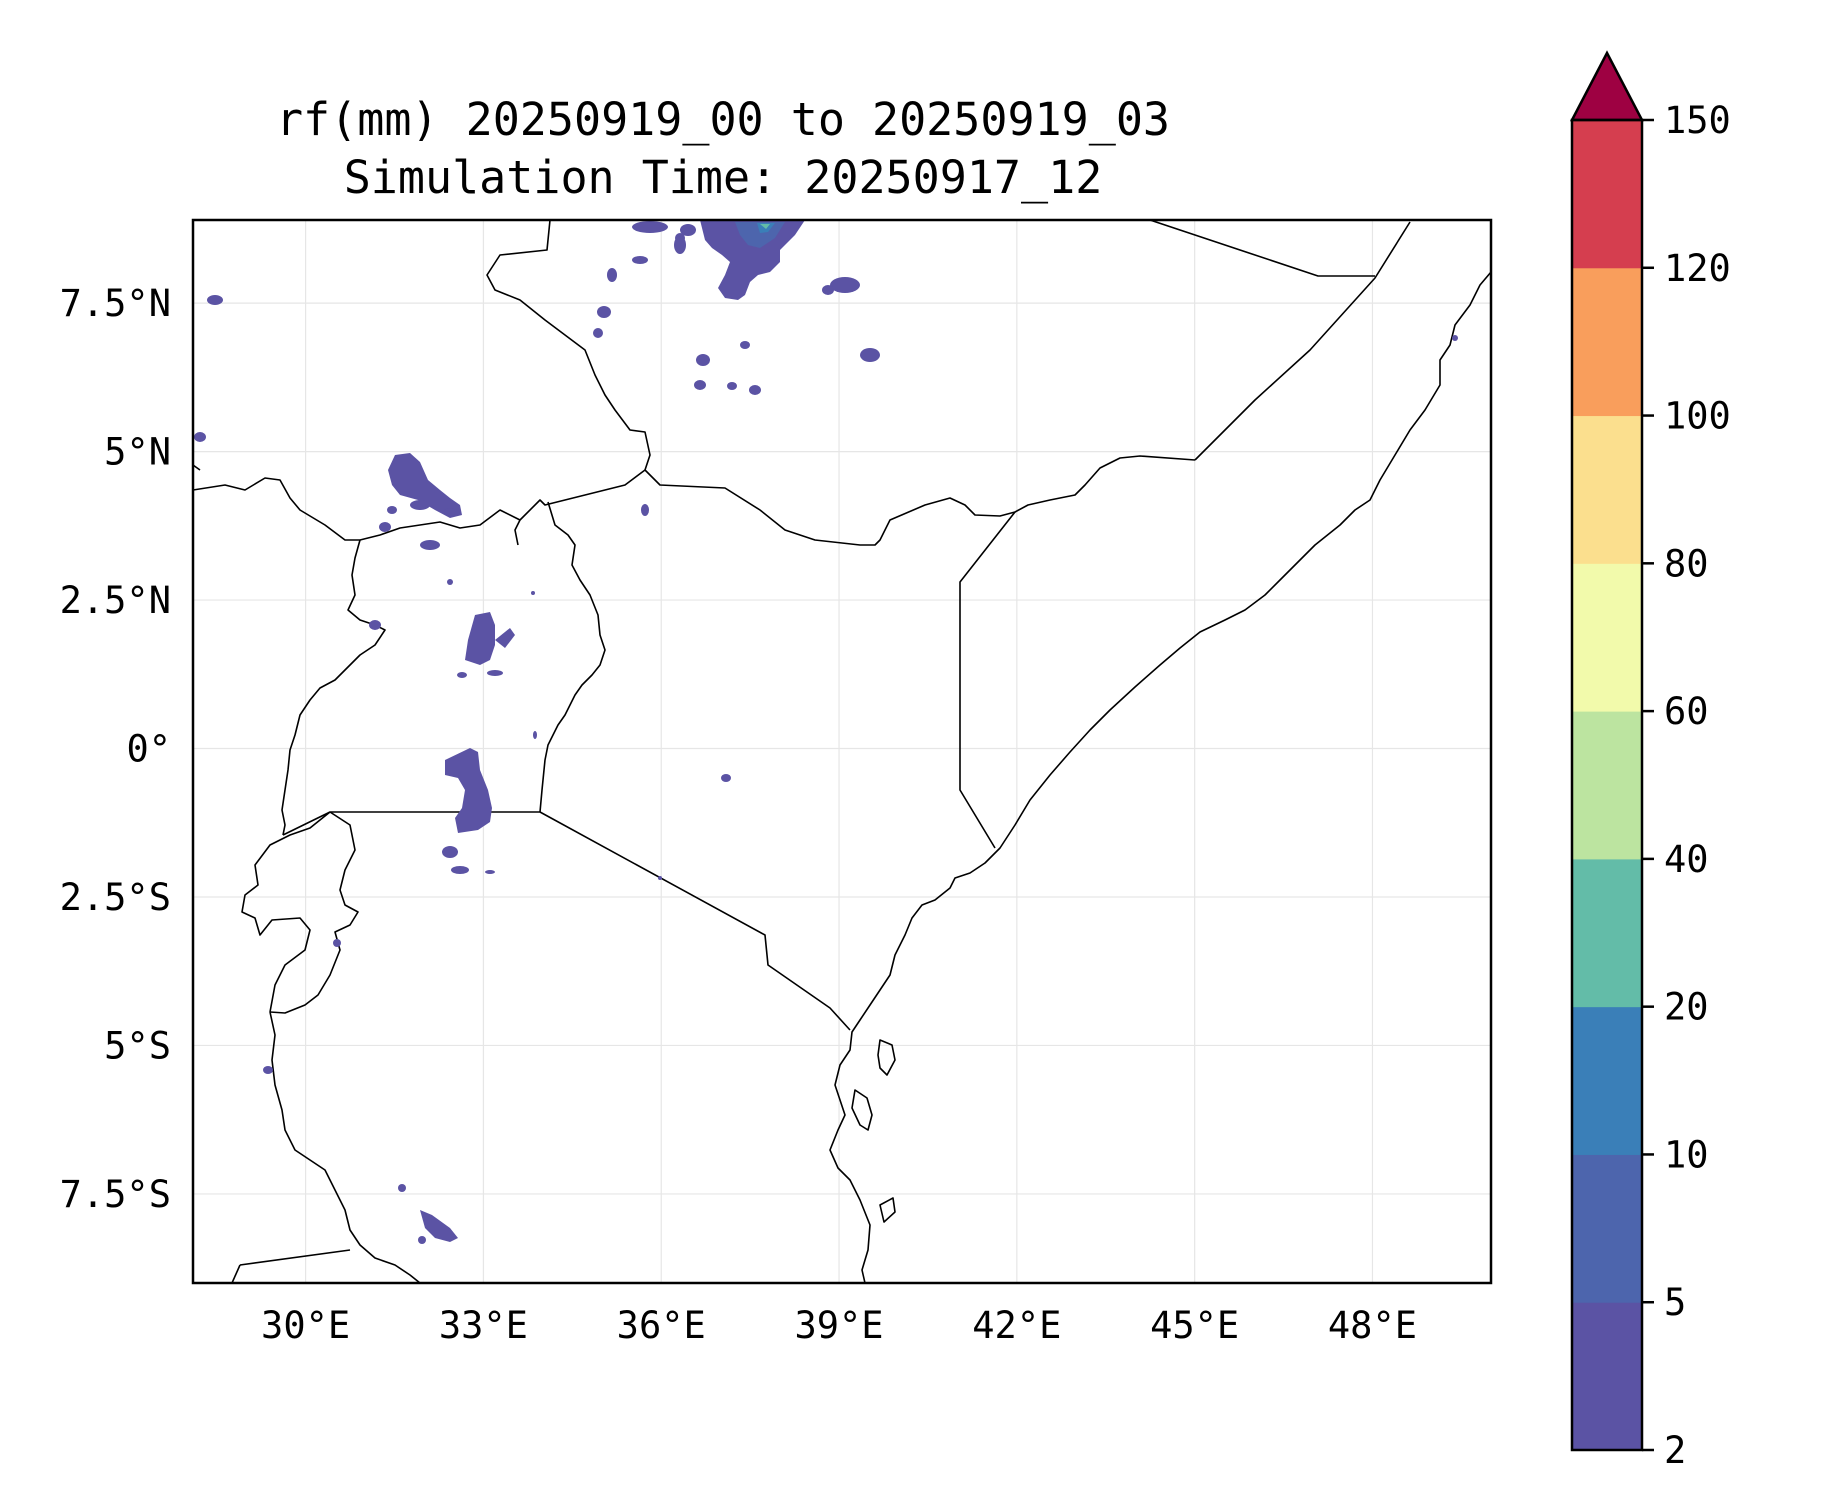 The image size is (1833, 1500). I want to click on border-uganda-kenya, so click(572, 657).